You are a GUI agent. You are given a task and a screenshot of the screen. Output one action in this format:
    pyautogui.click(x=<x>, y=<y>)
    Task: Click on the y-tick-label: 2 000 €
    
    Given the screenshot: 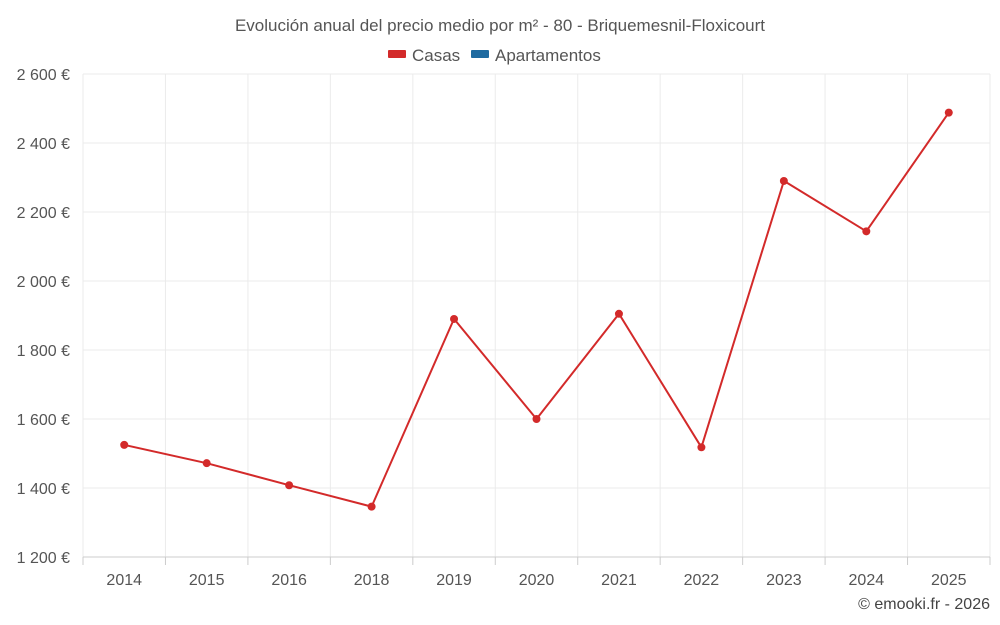 What is the action you would take?
    pyautogui.click(x=43, y=282)
    